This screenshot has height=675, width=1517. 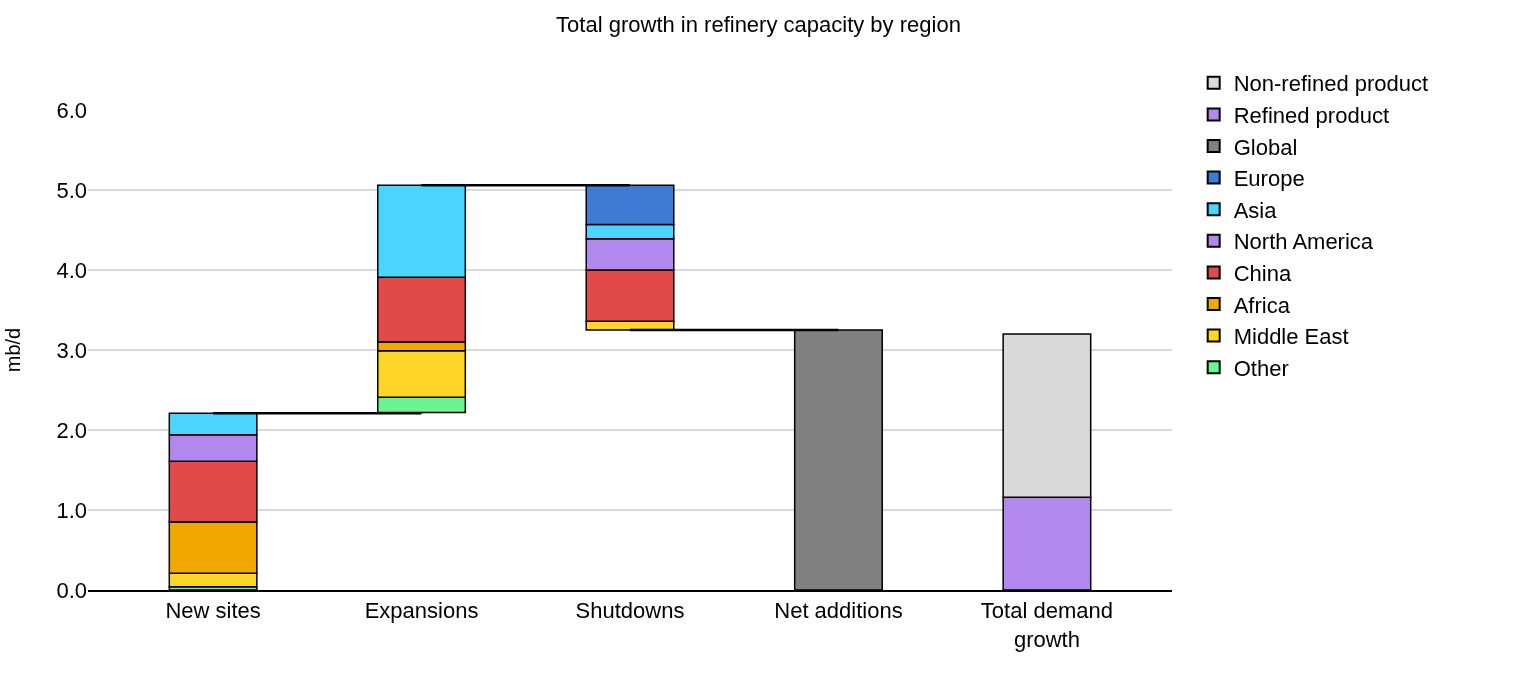 What do you see at coordinates (838, 611) in the screenshot?
I see `x-tick-label: Net additions` at bounding box center [838, 611].